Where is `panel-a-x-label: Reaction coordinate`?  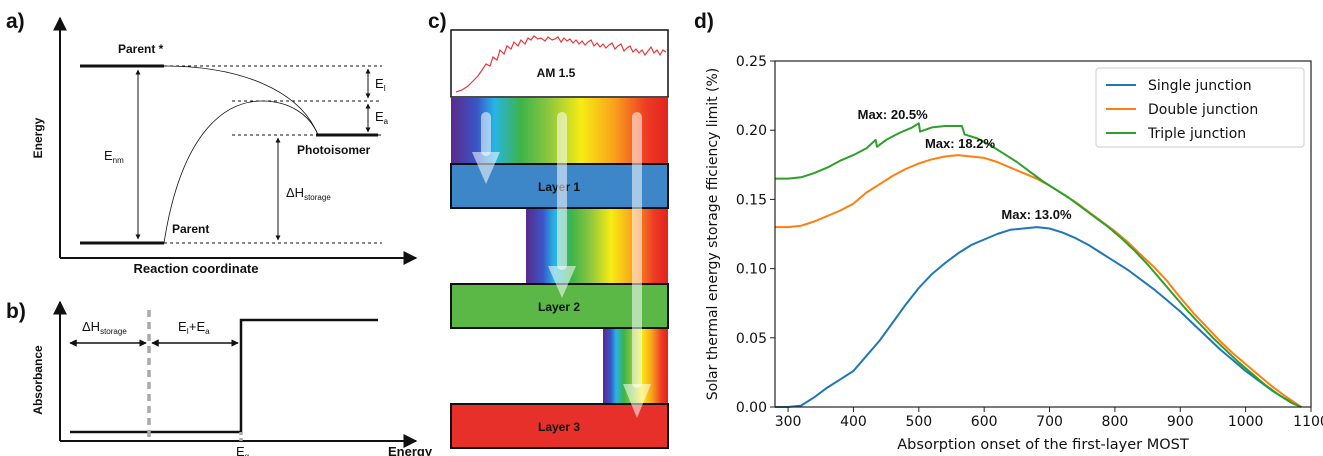
panel-a-x-label: Reaction coordinate is located at coordinates (196, 268).